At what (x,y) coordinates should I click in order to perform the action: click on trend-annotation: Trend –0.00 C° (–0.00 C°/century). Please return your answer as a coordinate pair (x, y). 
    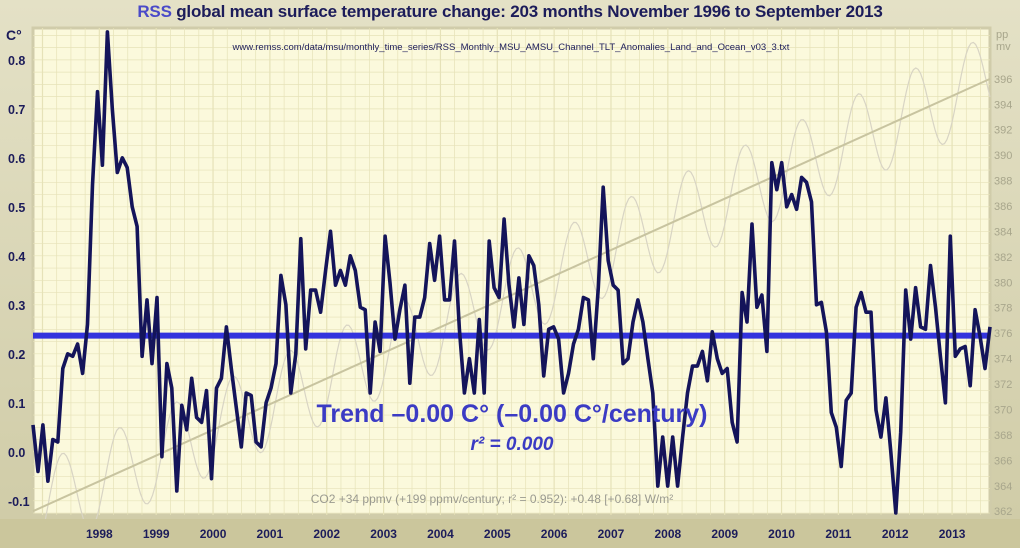
    Looking at the image, I should click on (512, 414).